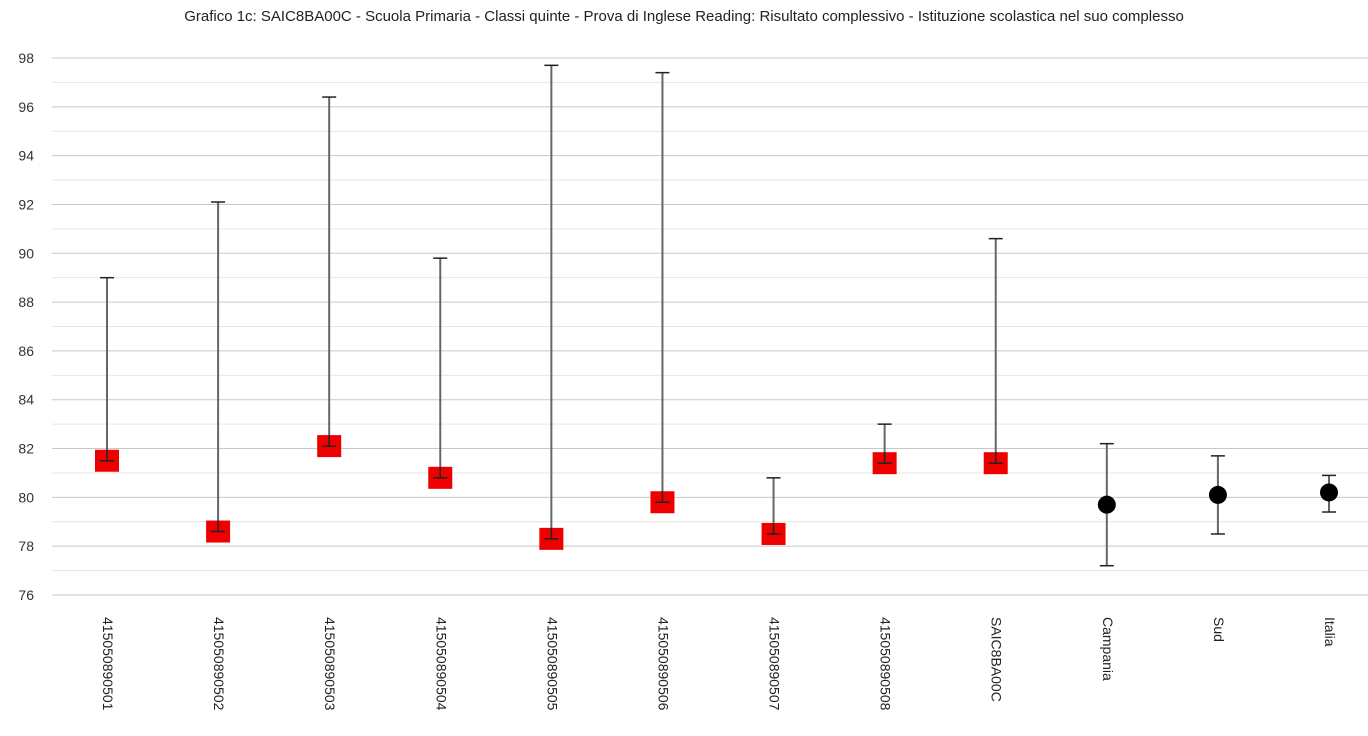 This screenshot has width=1368, height=736. I want to click on data-markers, so click(716, 492).